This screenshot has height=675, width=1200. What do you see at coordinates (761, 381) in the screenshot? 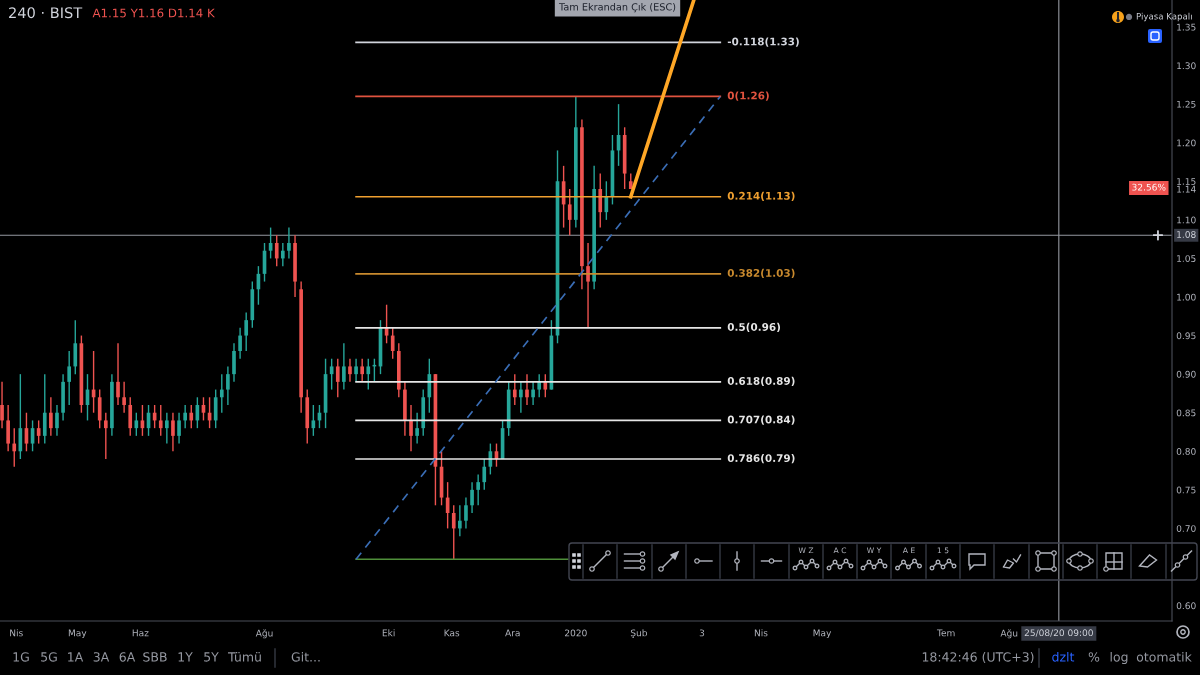
I see `series-label: 0.618(0.89)` at bounding box center [761, 381].